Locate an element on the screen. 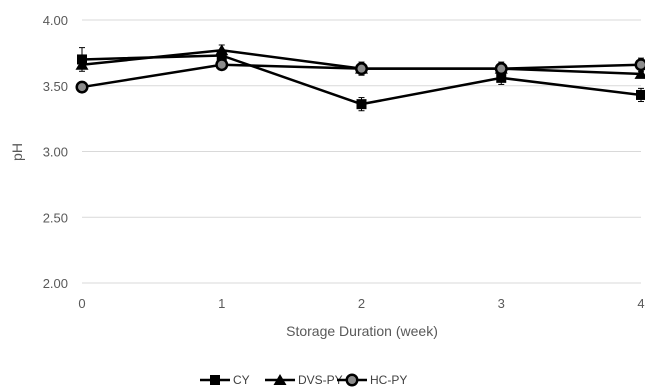  x-tick-label: 0 is located at coordinates (81, 303).